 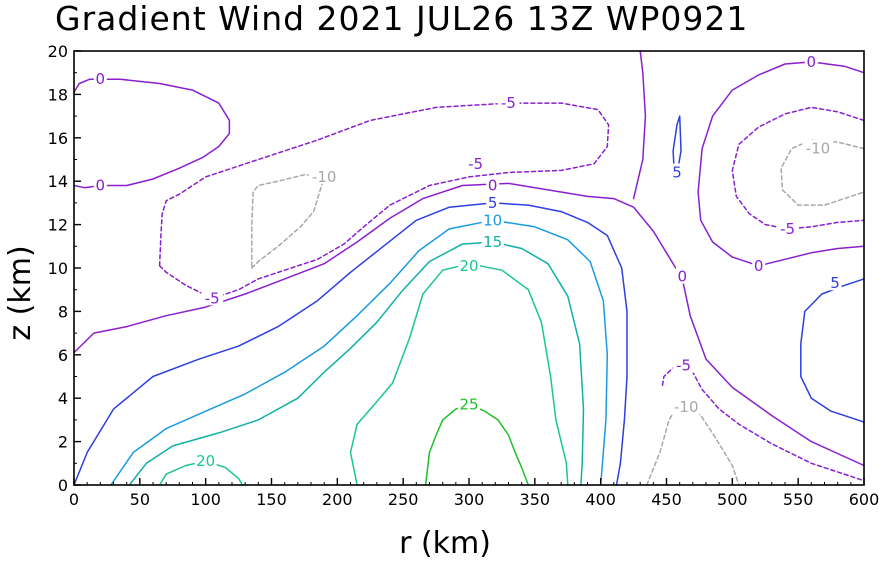 I want to click on x-tick-label: 600, so click(x=864, y=499).